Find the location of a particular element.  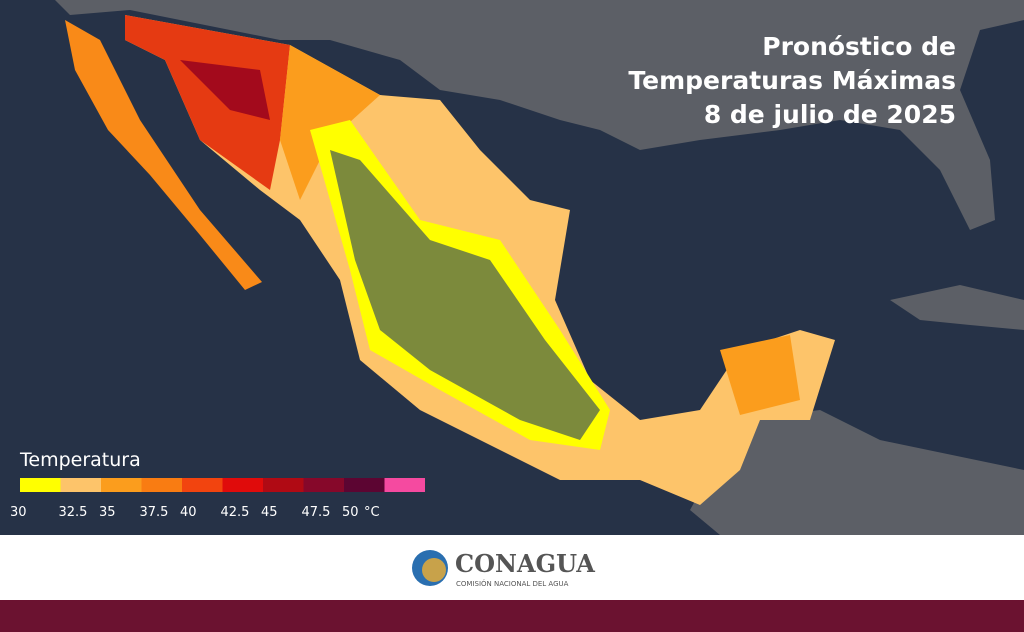

legend-tick-label: 37.5 is located at coordinates (154, 512).